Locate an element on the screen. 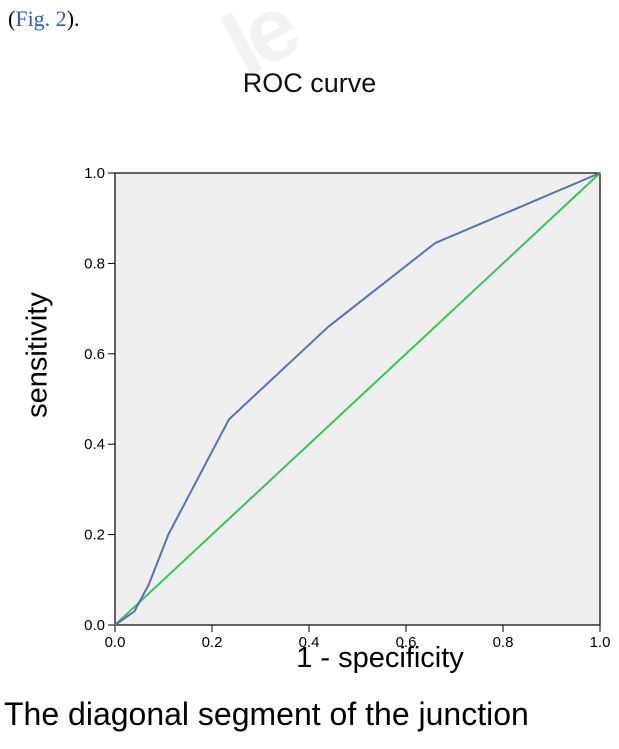 The width and height of the screenshot is (619, 749). x-tick-label: 0.0 is located at coordinates (115, 642).